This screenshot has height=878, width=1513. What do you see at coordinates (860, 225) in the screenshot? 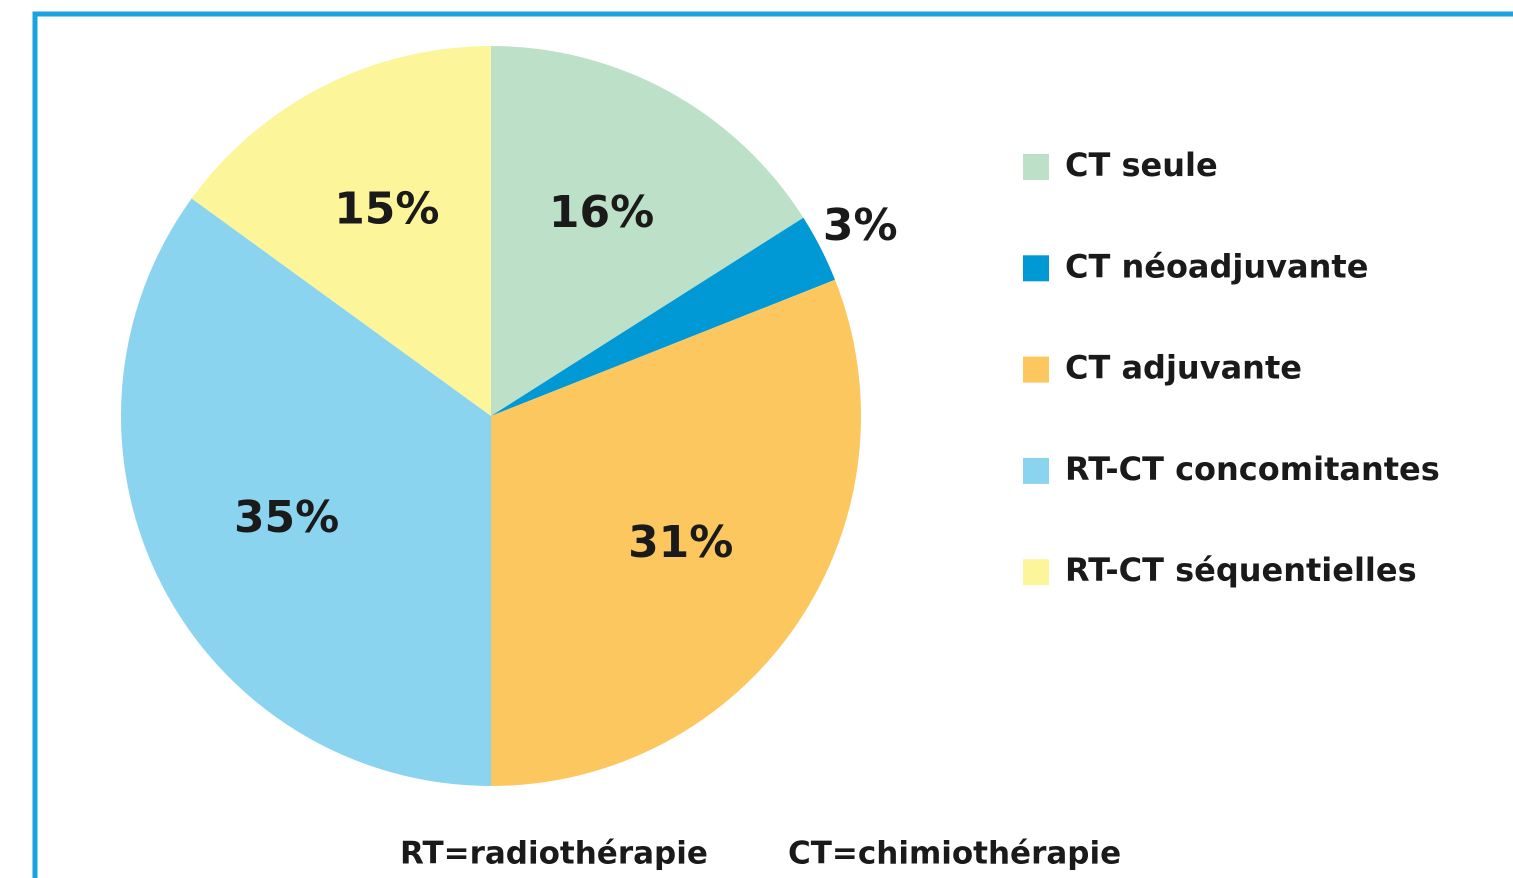
I see `data-label: 3%` at bounding box center [860, 225].